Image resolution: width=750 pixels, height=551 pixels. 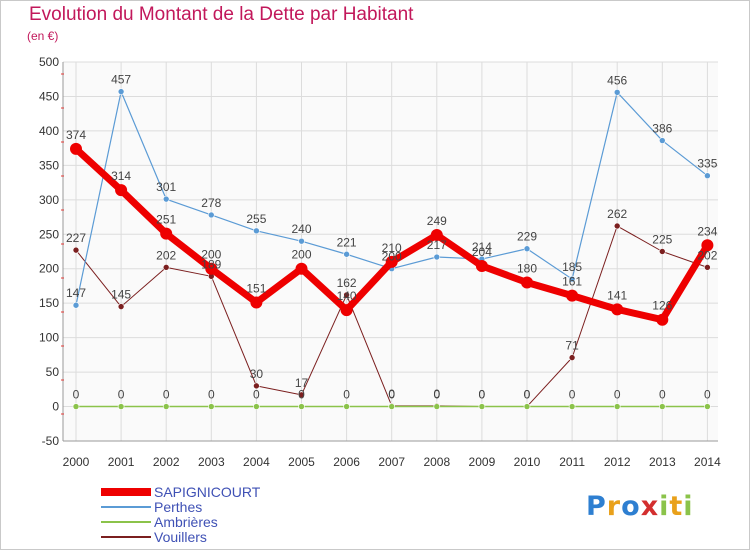 I want to click on x-tick-label: 2008, so click(x=436, y=462).